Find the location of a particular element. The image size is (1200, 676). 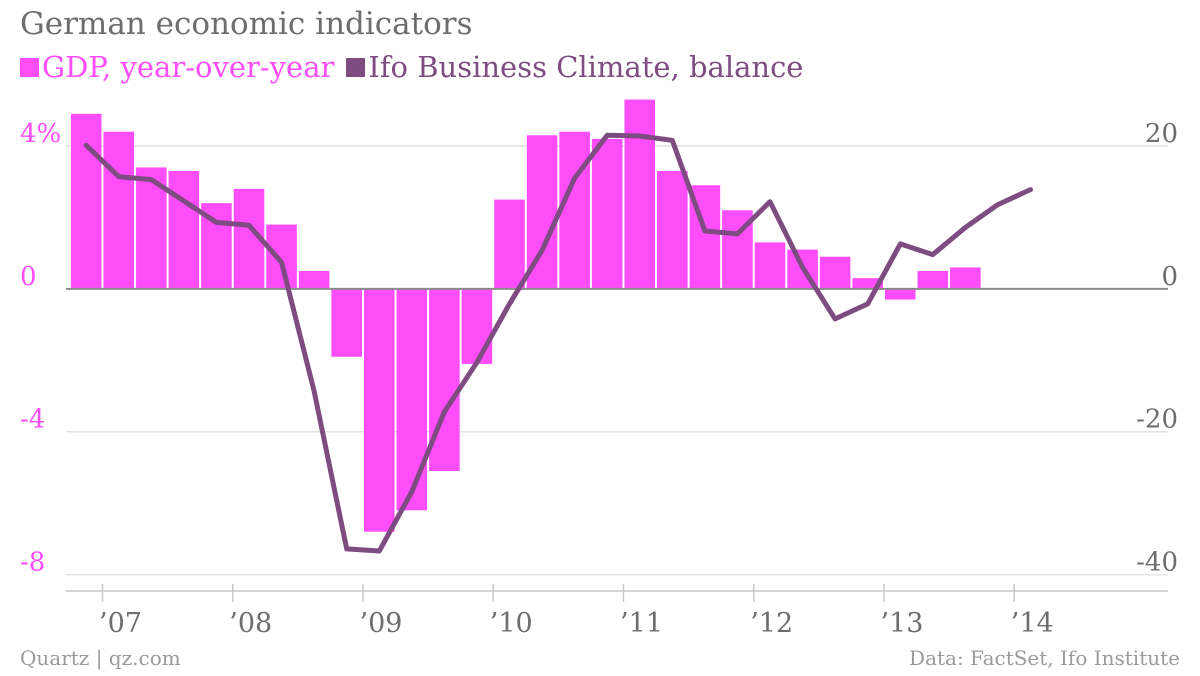

x-tick-label: ’08 is located at coordinates (250, 623).